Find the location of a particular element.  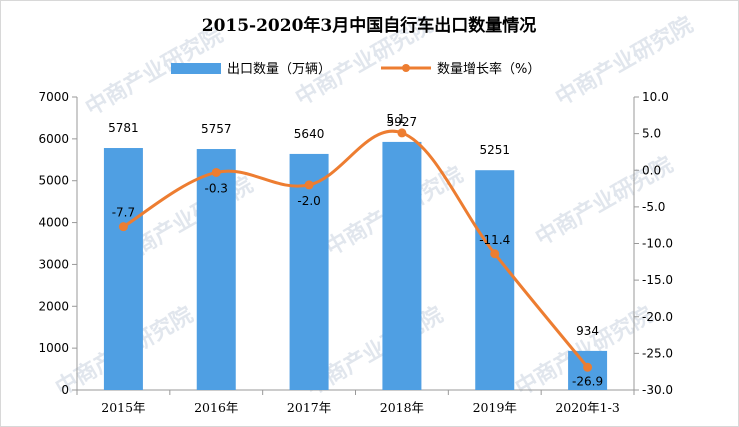

y-left-tick-label: 4000 is located at coordinates (53, 223).